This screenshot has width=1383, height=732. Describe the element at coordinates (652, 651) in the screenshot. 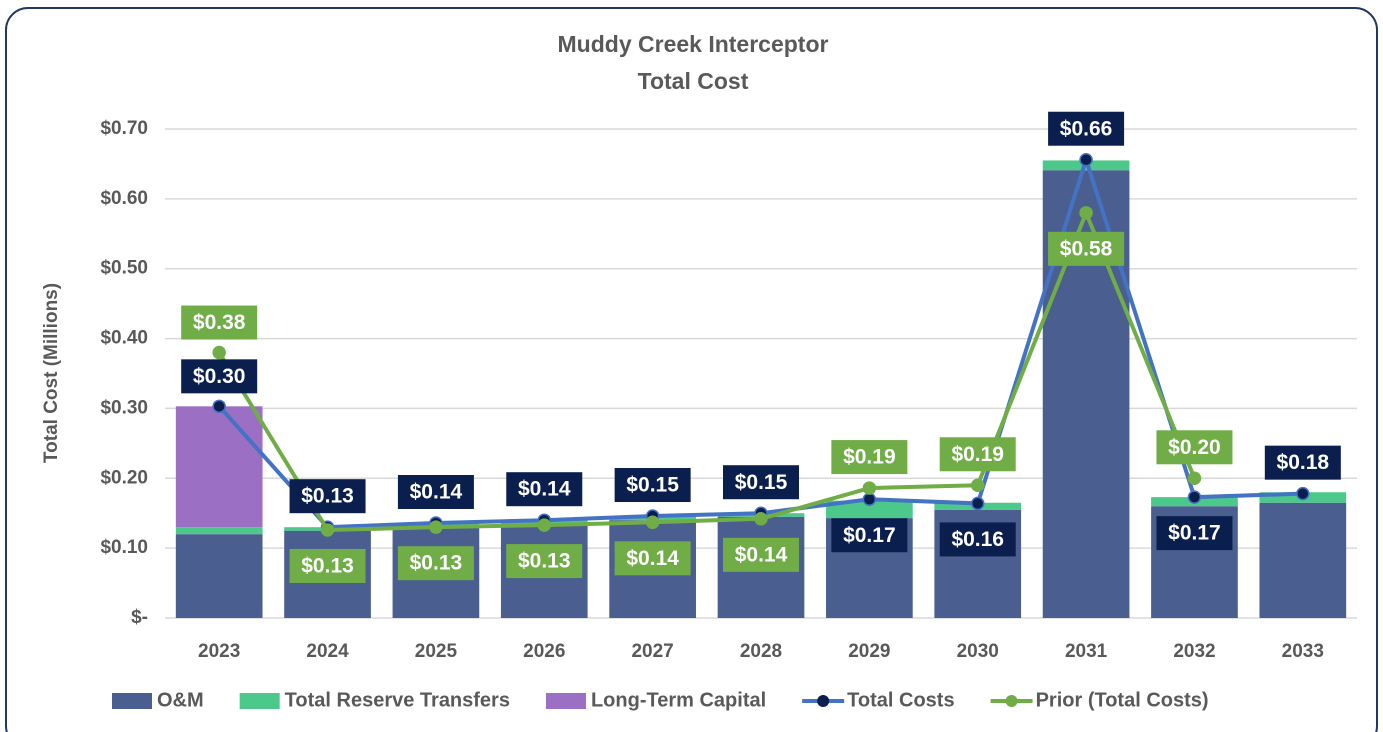

I see `x-tick-label: 2027` at that location.